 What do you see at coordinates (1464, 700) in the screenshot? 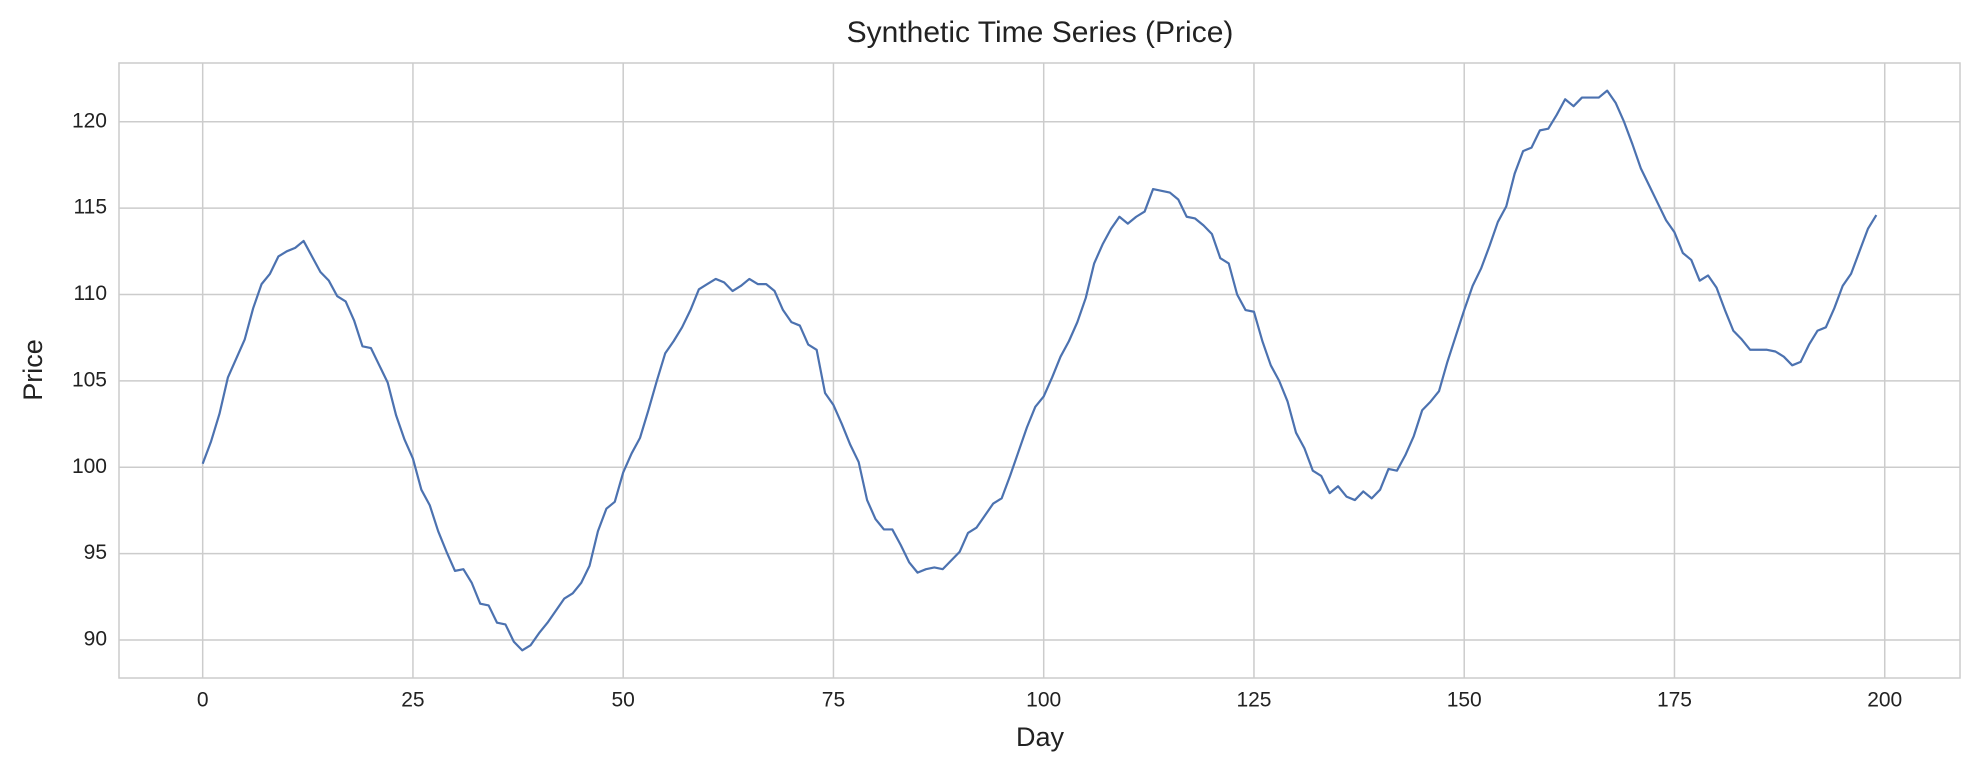
I see `x-tick-label: 150` at bounding box center [1464, 700].